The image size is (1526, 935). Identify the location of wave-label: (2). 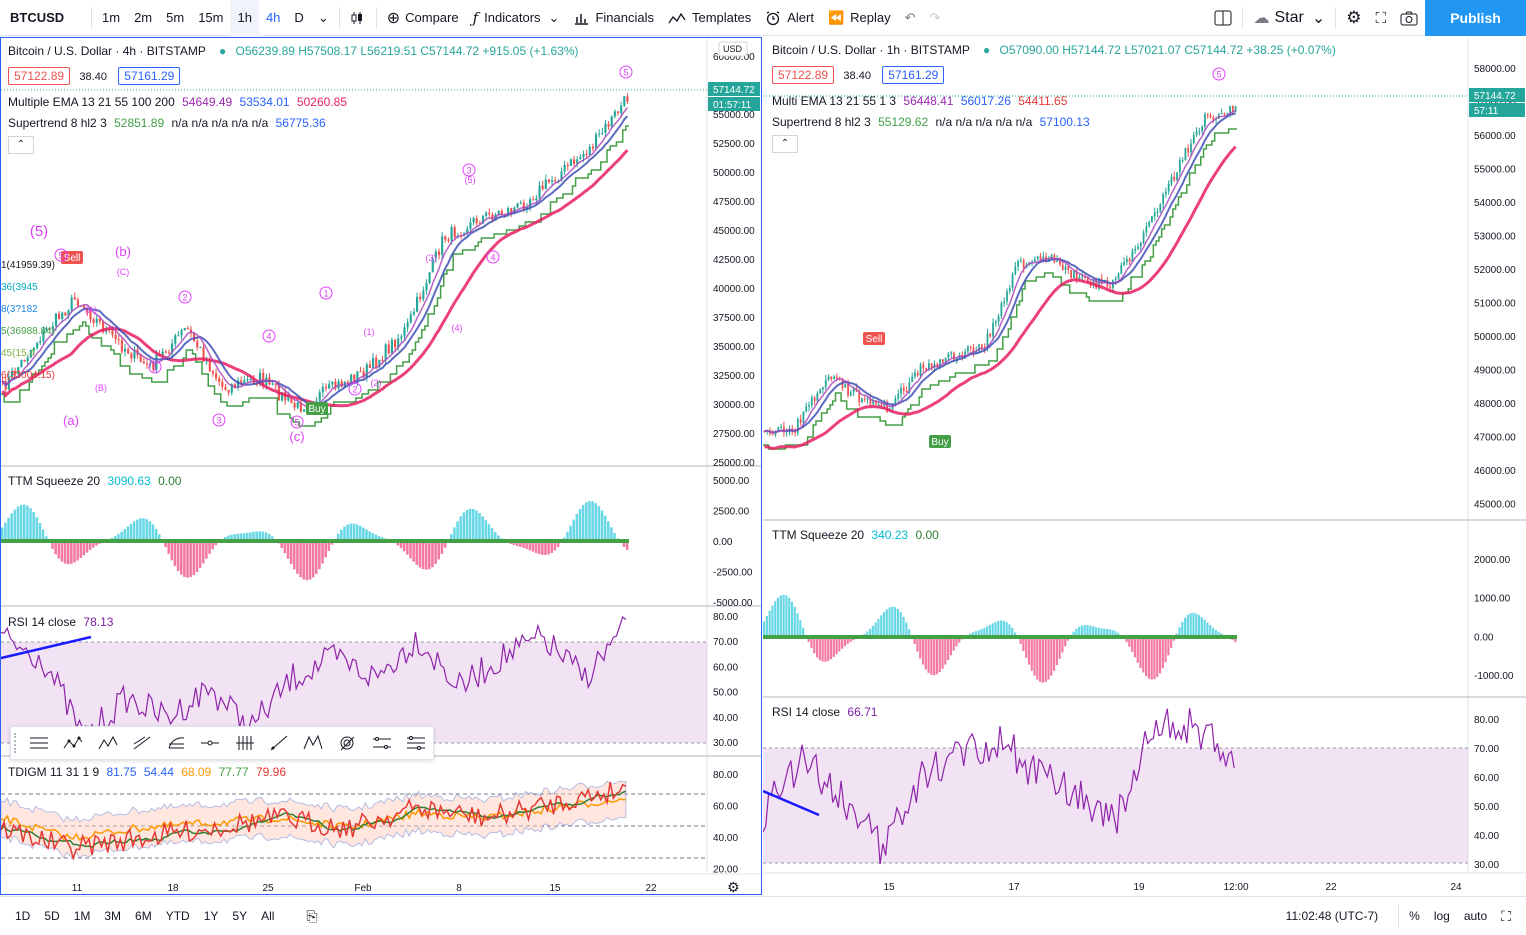
(376, 383).